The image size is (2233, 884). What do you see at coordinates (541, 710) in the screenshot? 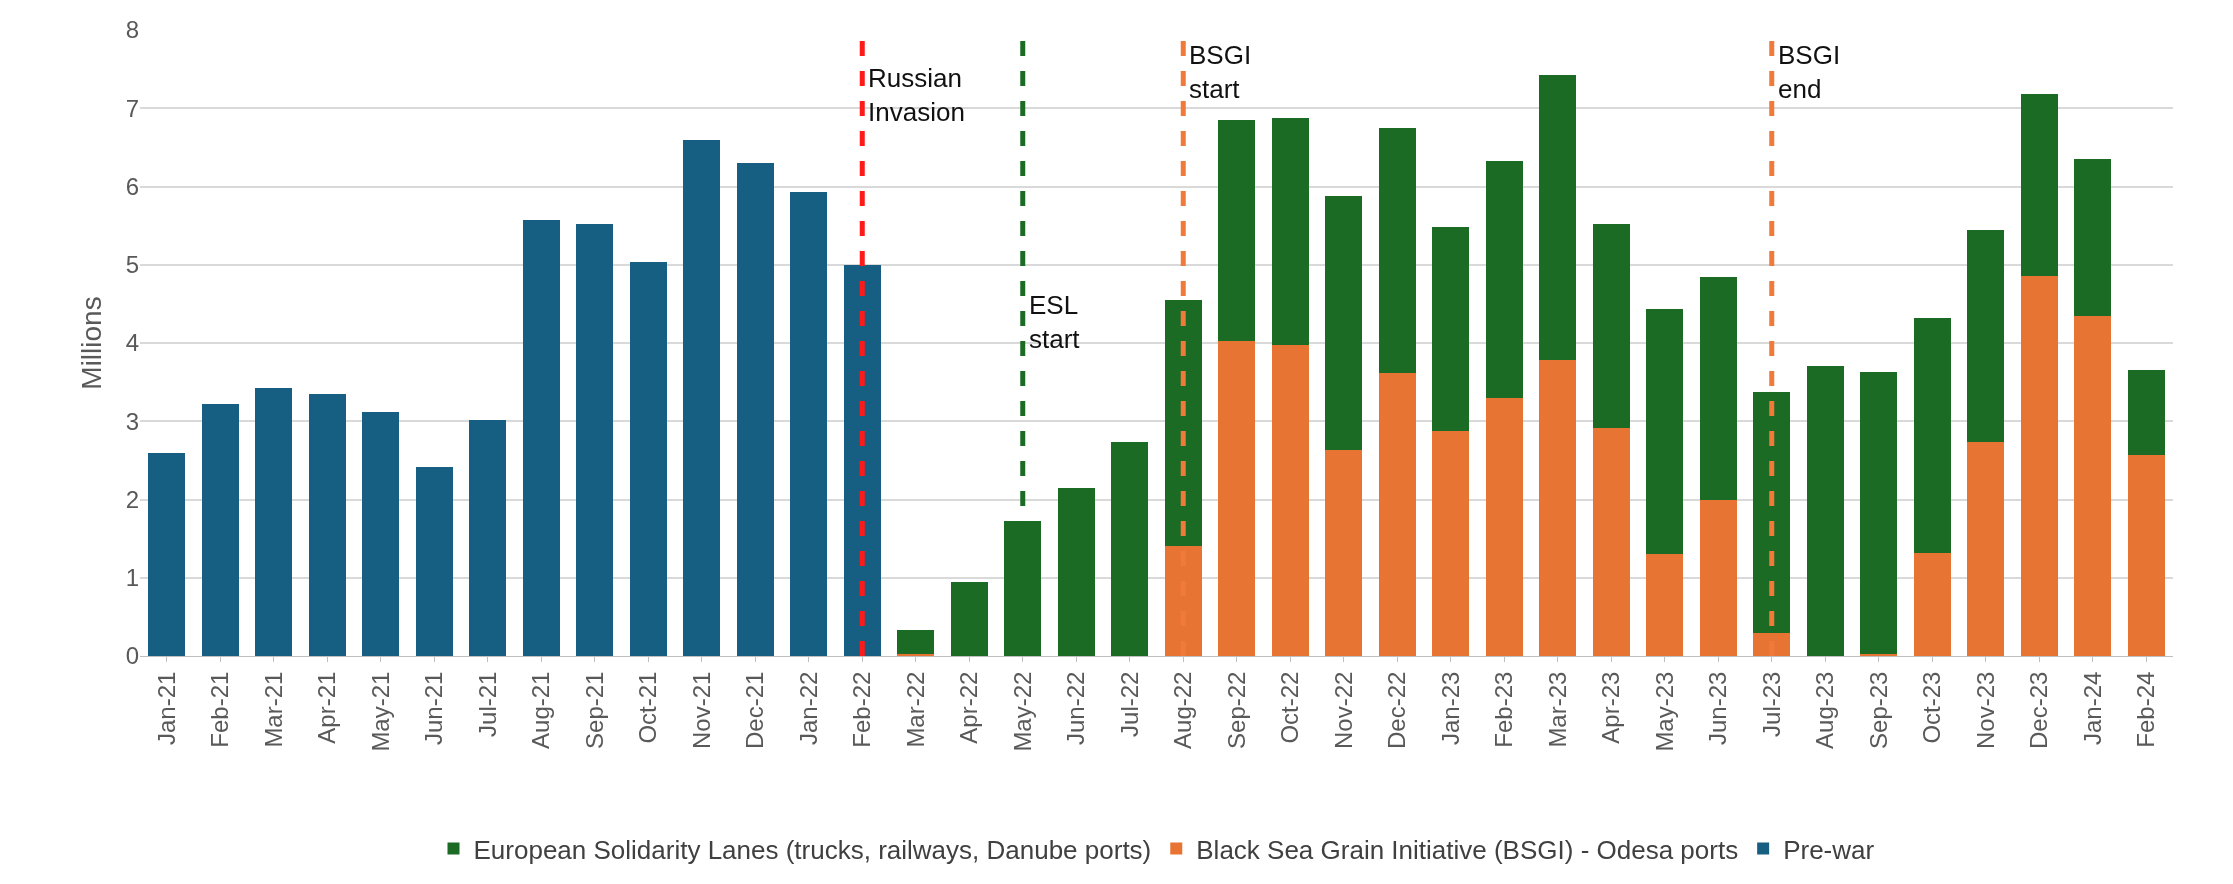
I see `x-tick-label: Aug-21` at bounding box center [541, 710].